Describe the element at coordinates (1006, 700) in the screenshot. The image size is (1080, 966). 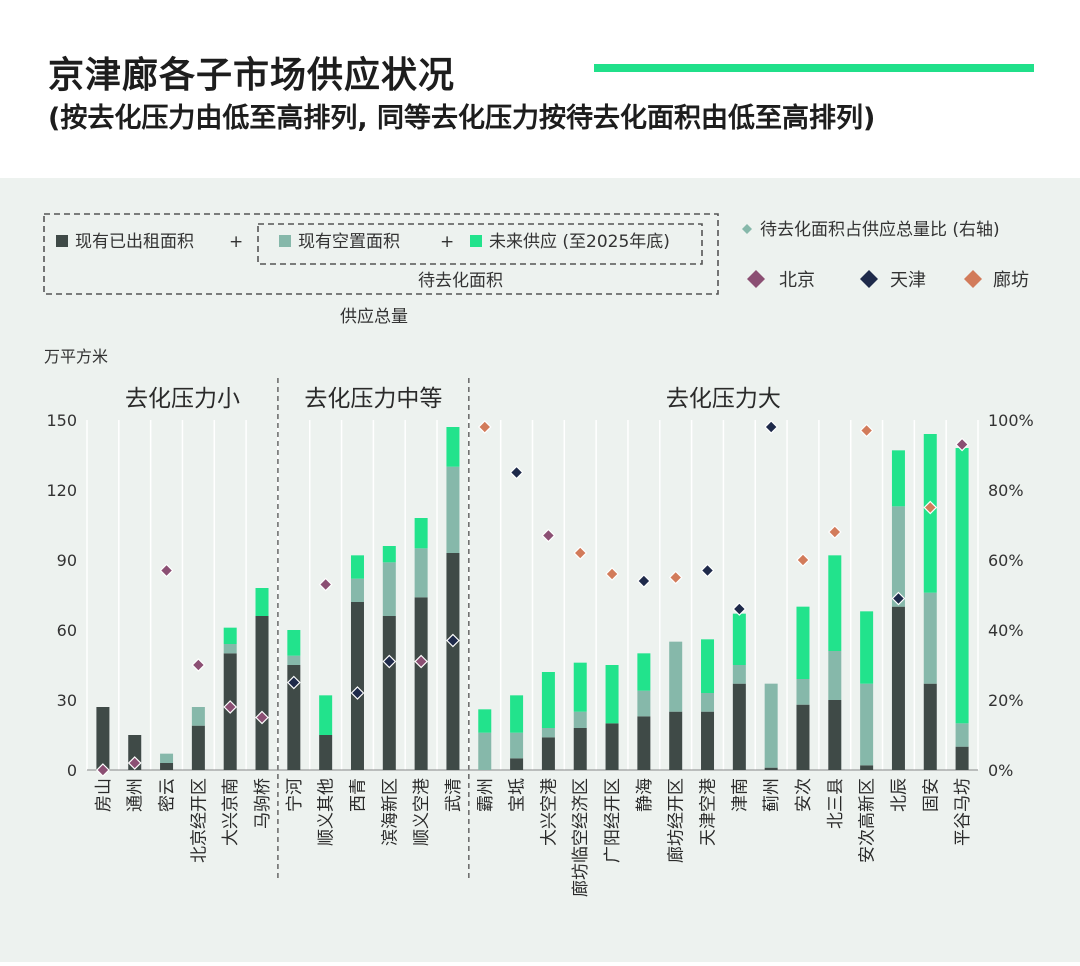
I see `y2-tick-label: 20%` at that location.